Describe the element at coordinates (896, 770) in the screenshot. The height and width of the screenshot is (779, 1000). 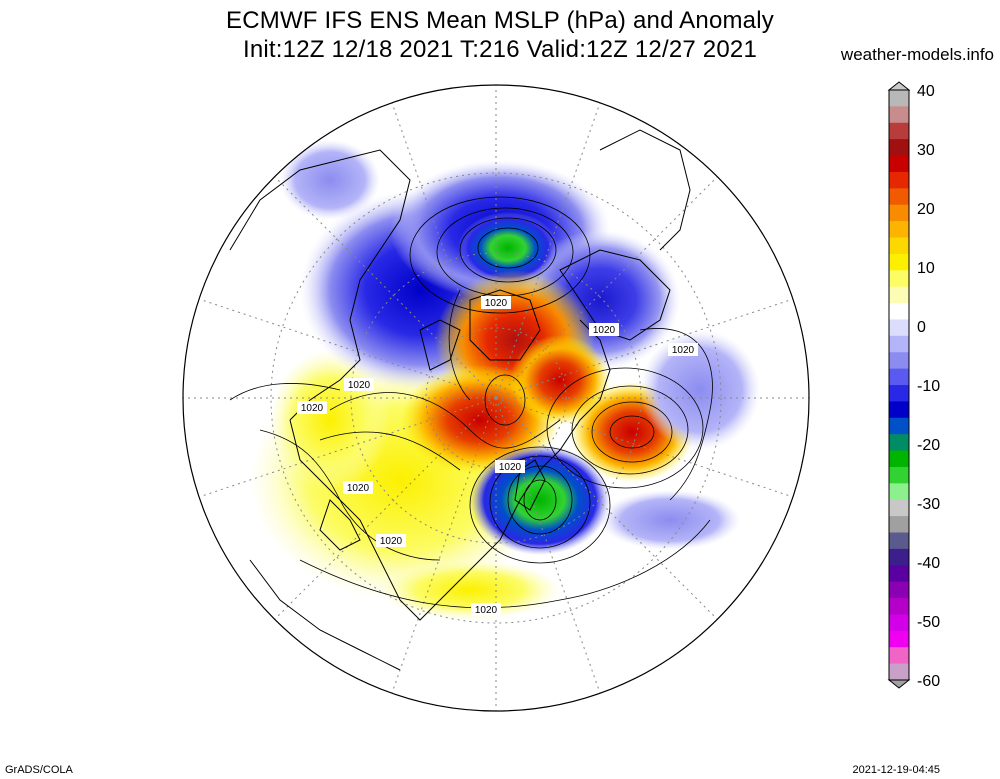
I see `render-timestamp: 2021-12-19-04:45` at that location.